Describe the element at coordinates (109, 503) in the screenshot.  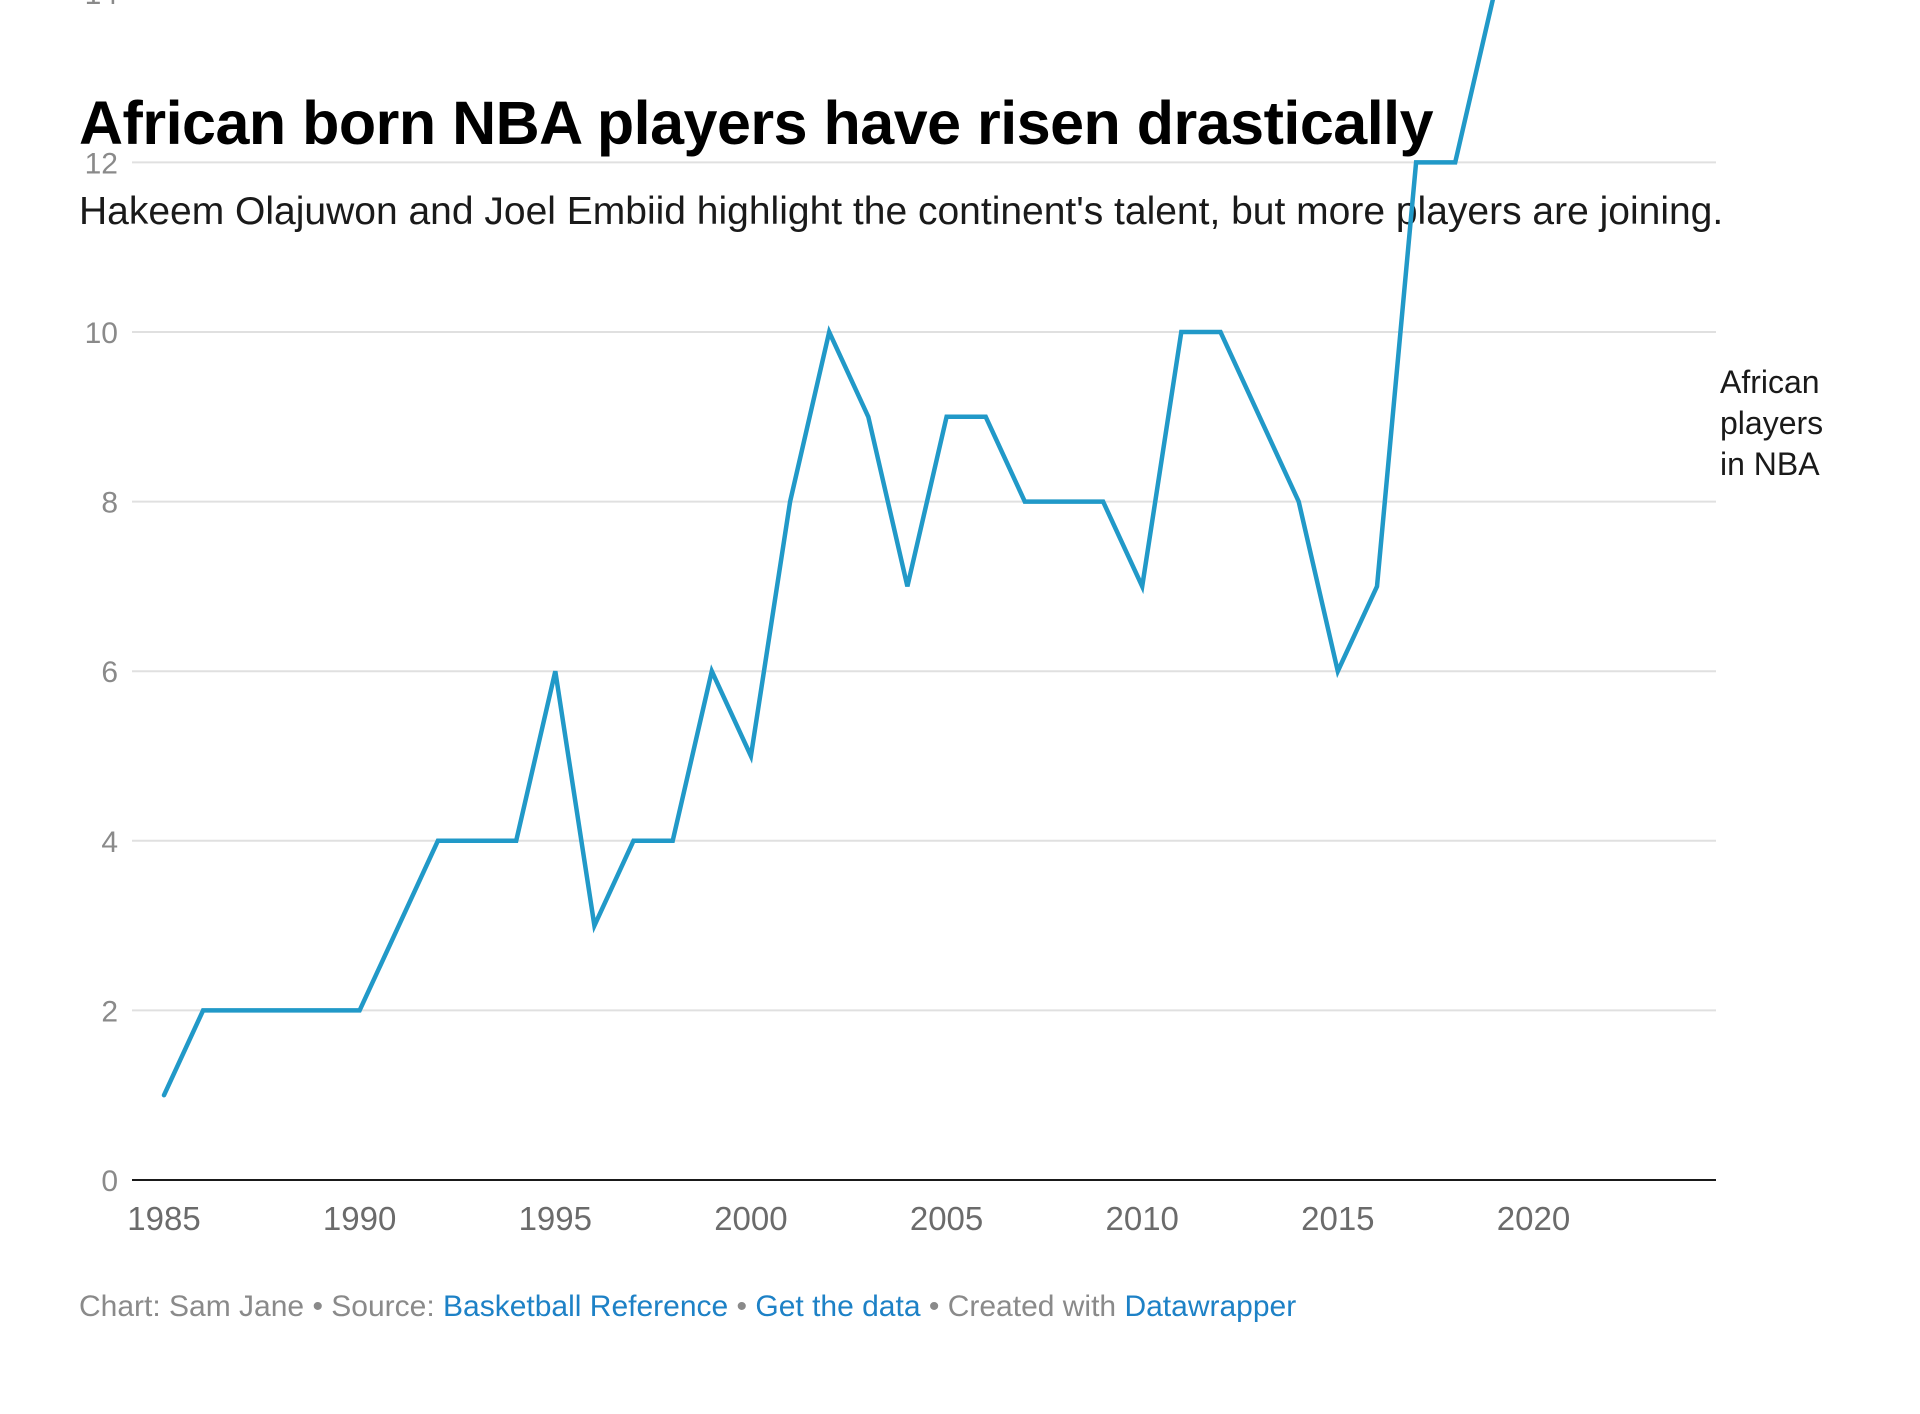
I see `y-tick-label: 8` at that location.